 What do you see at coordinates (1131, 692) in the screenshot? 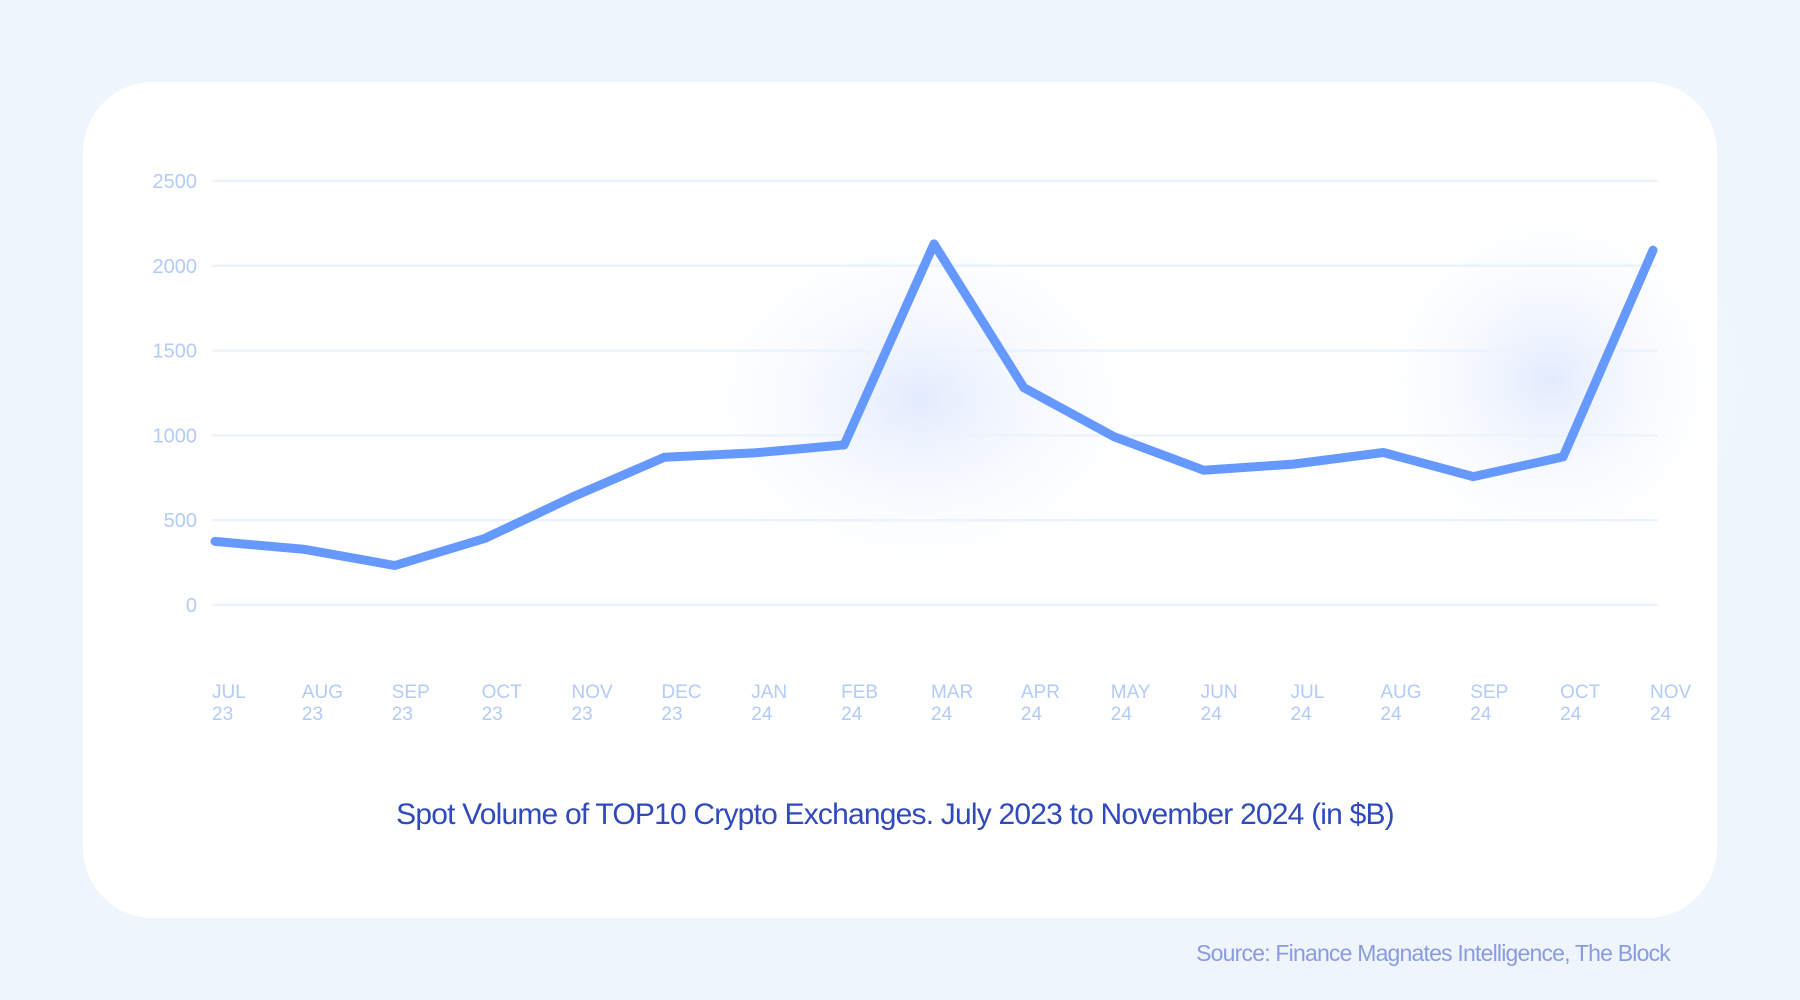
I see `x-tick-label-month: MAY` at bounding box center [1131, 692].